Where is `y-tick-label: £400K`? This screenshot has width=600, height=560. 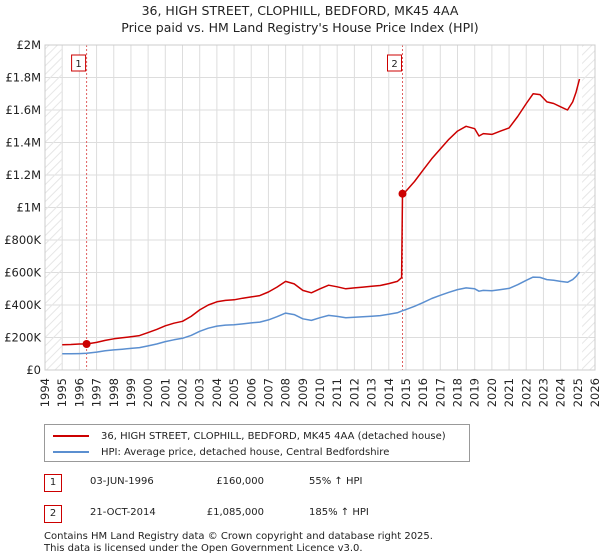 y-tick-label: £400K is located at coordinates (22, 305).